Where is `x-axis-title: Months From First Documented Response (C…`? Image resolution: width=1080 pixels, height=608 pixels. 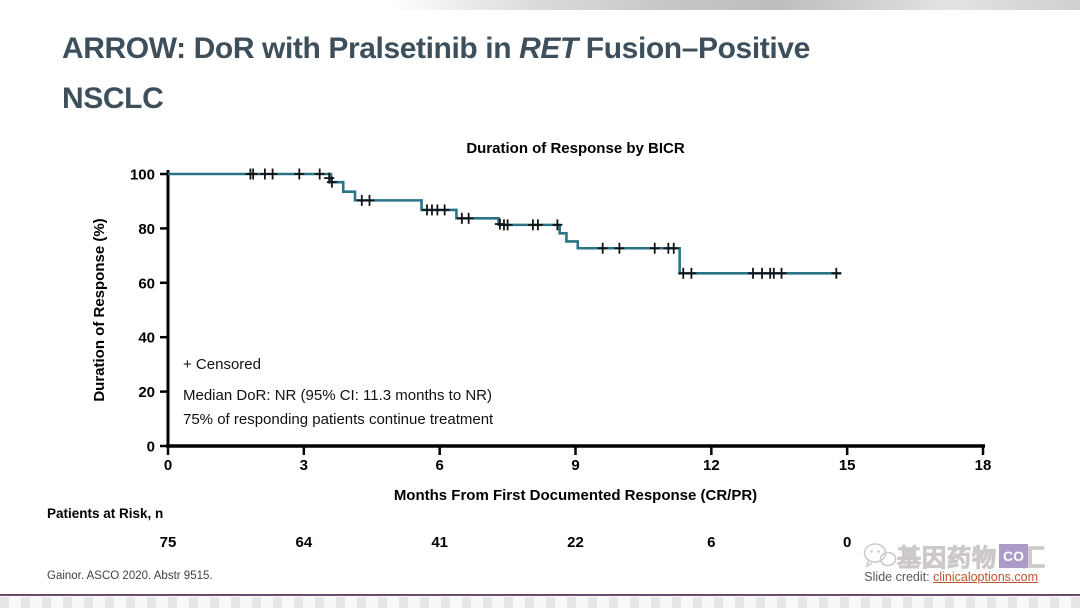 x-axis-title: Months From First Documented Response (C… is located at coordinates (575, 495).